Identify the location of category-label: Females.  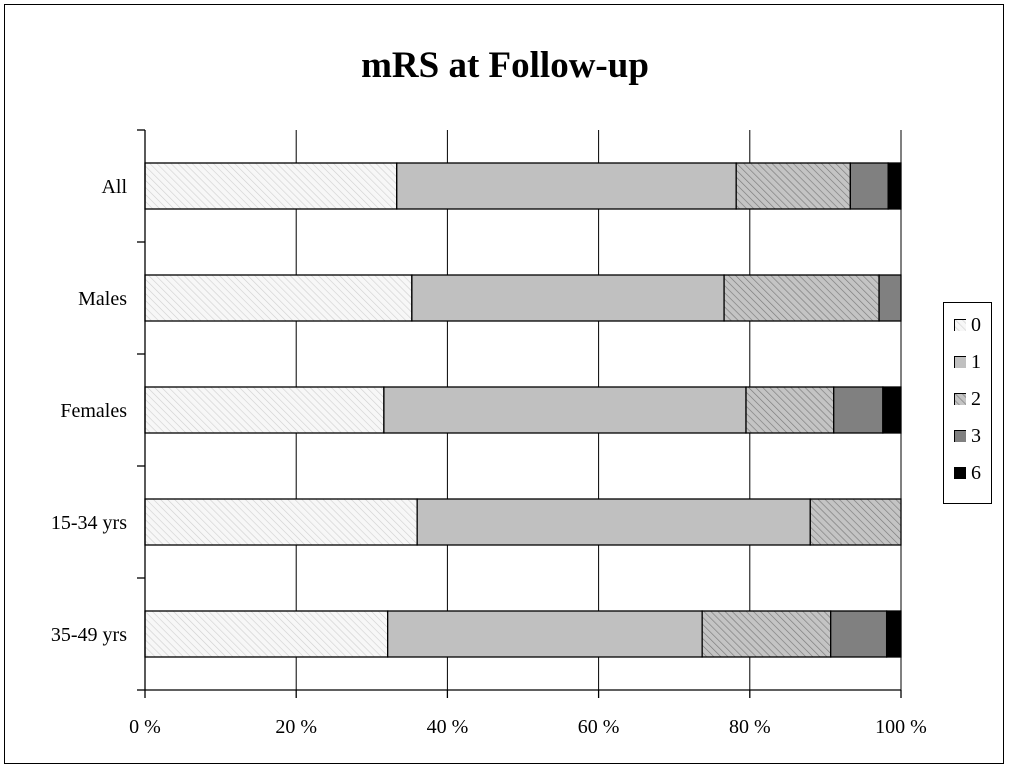
(93, 411).